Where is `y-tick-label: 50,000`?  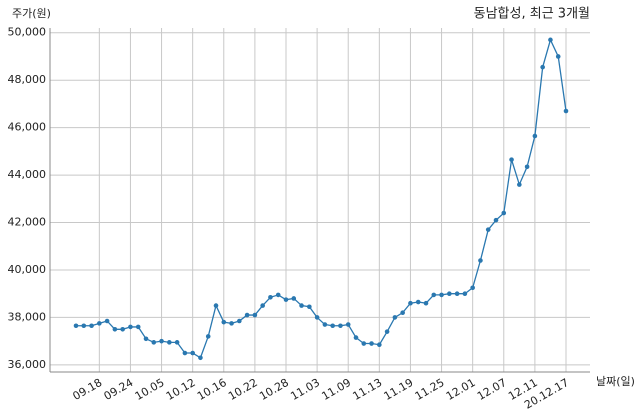 y-tick-label: 50,000 is located at coordinates (27, 32).